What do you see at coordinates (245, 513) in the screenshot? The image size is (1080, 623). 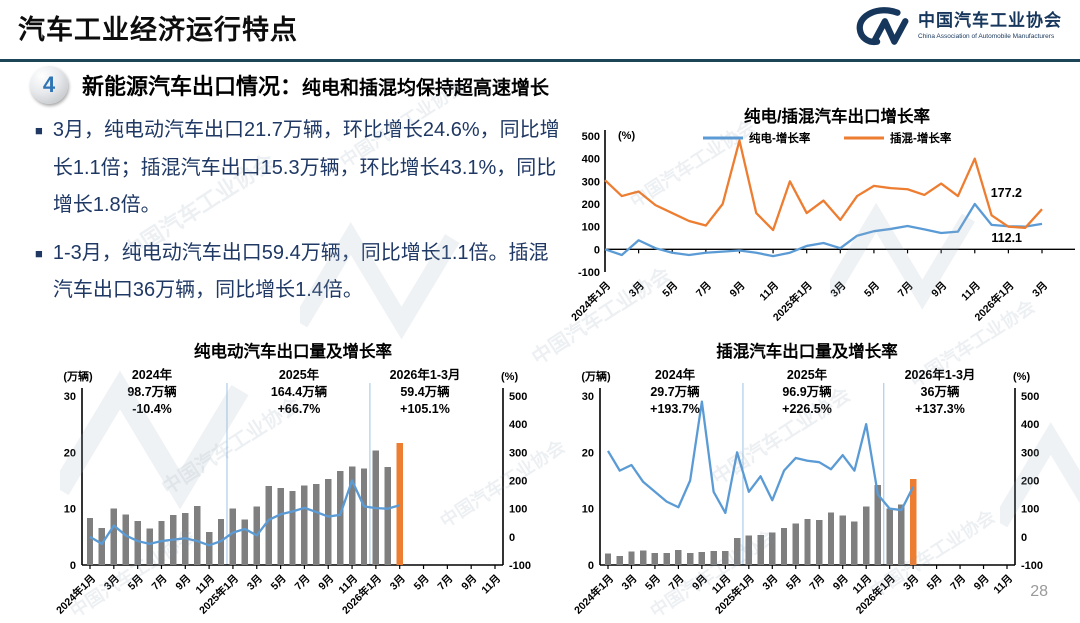 I see `growth-rate-line` at bounding box center [245, 513].